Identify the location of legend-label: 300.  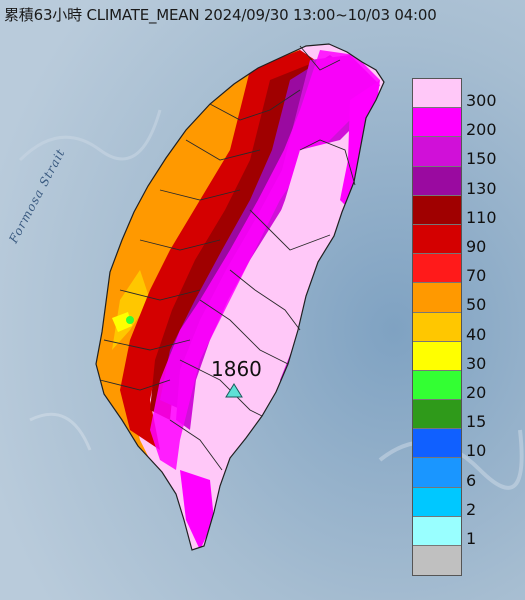
(481, 100).